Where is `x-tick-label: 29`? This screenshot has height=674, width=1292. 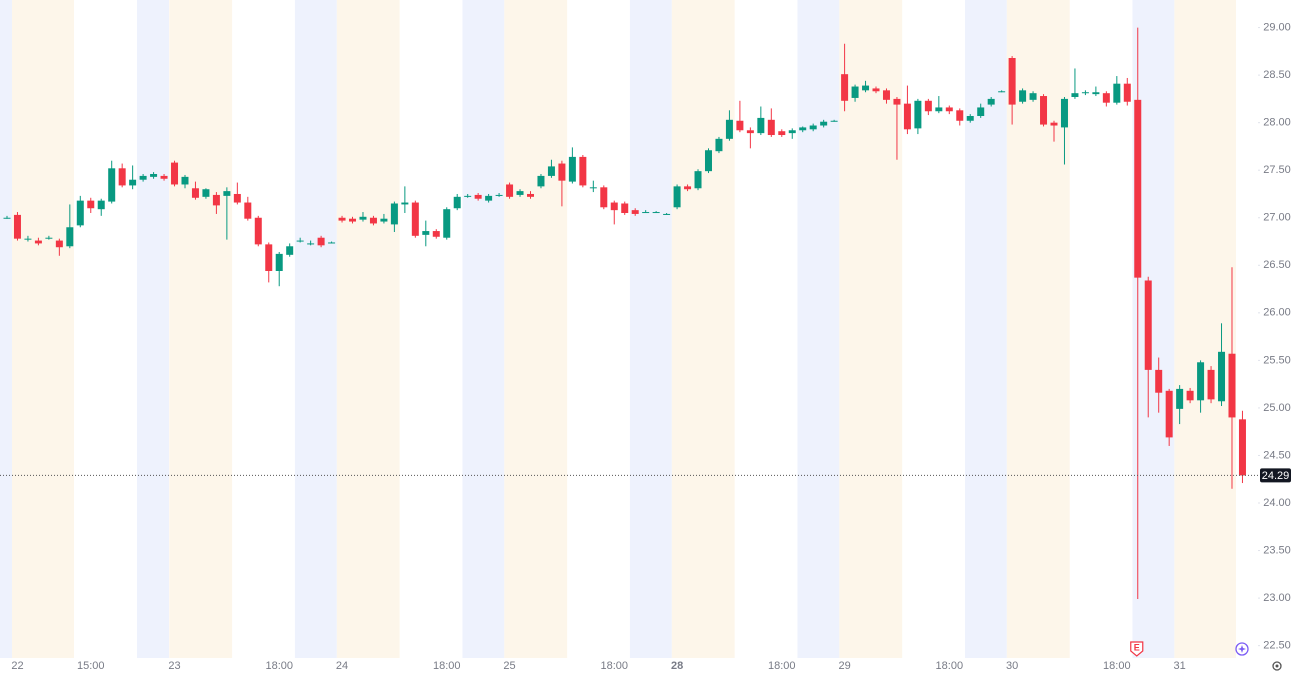 x-tick-label: 29 is located at coordinates (844, 666).